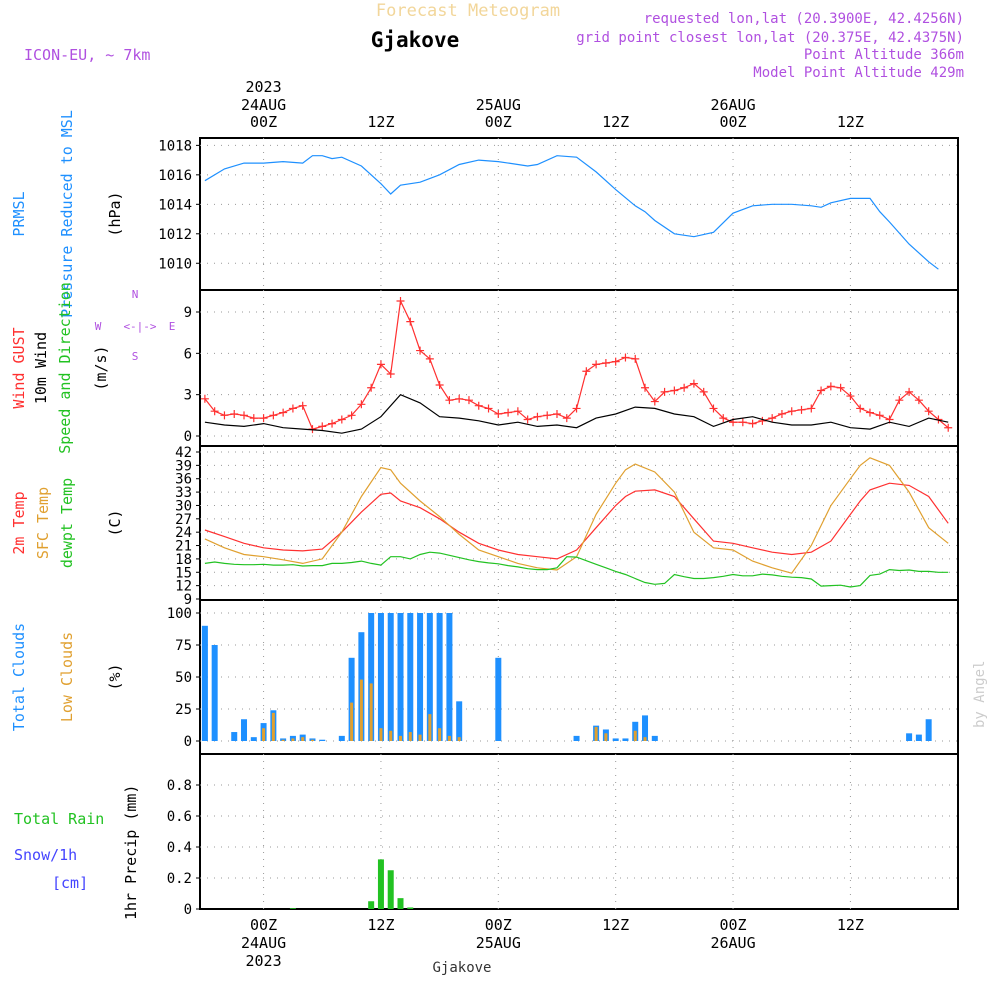  What do you see at coordinates (263, 943) in the screenshot?
I see `date-label-bottom: 24AUG` at bounding box center [263, 943].